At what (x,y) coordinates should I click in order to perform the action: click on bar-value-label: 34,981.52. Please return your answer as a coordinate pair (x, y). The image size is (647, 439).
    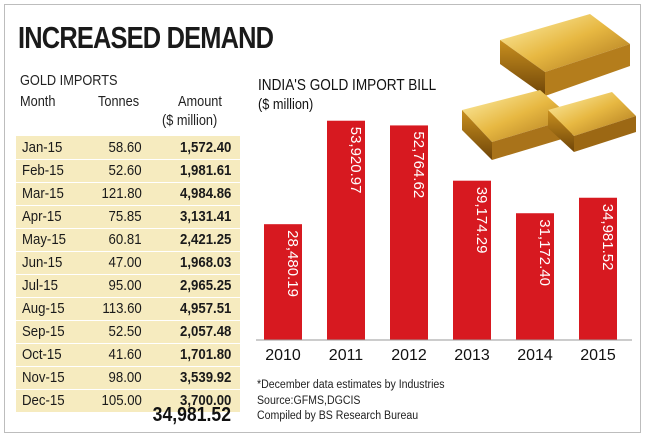
    Looking at the image, I should click on (607, 237).